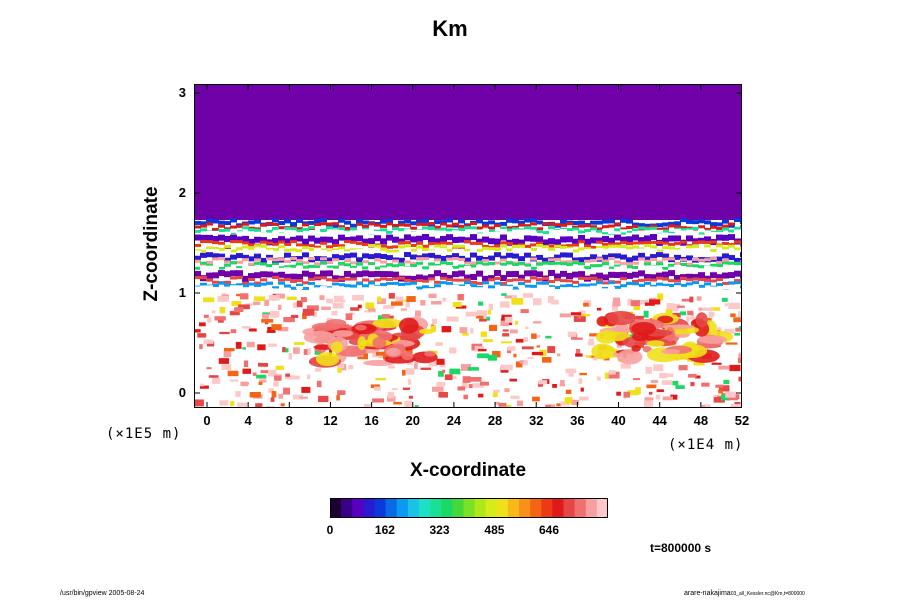 This screenshot has width=900, height=600. What do you see at coordinates (469, 508) in the screenshot?
I see `colorbar` at bounding box center [469, 508].